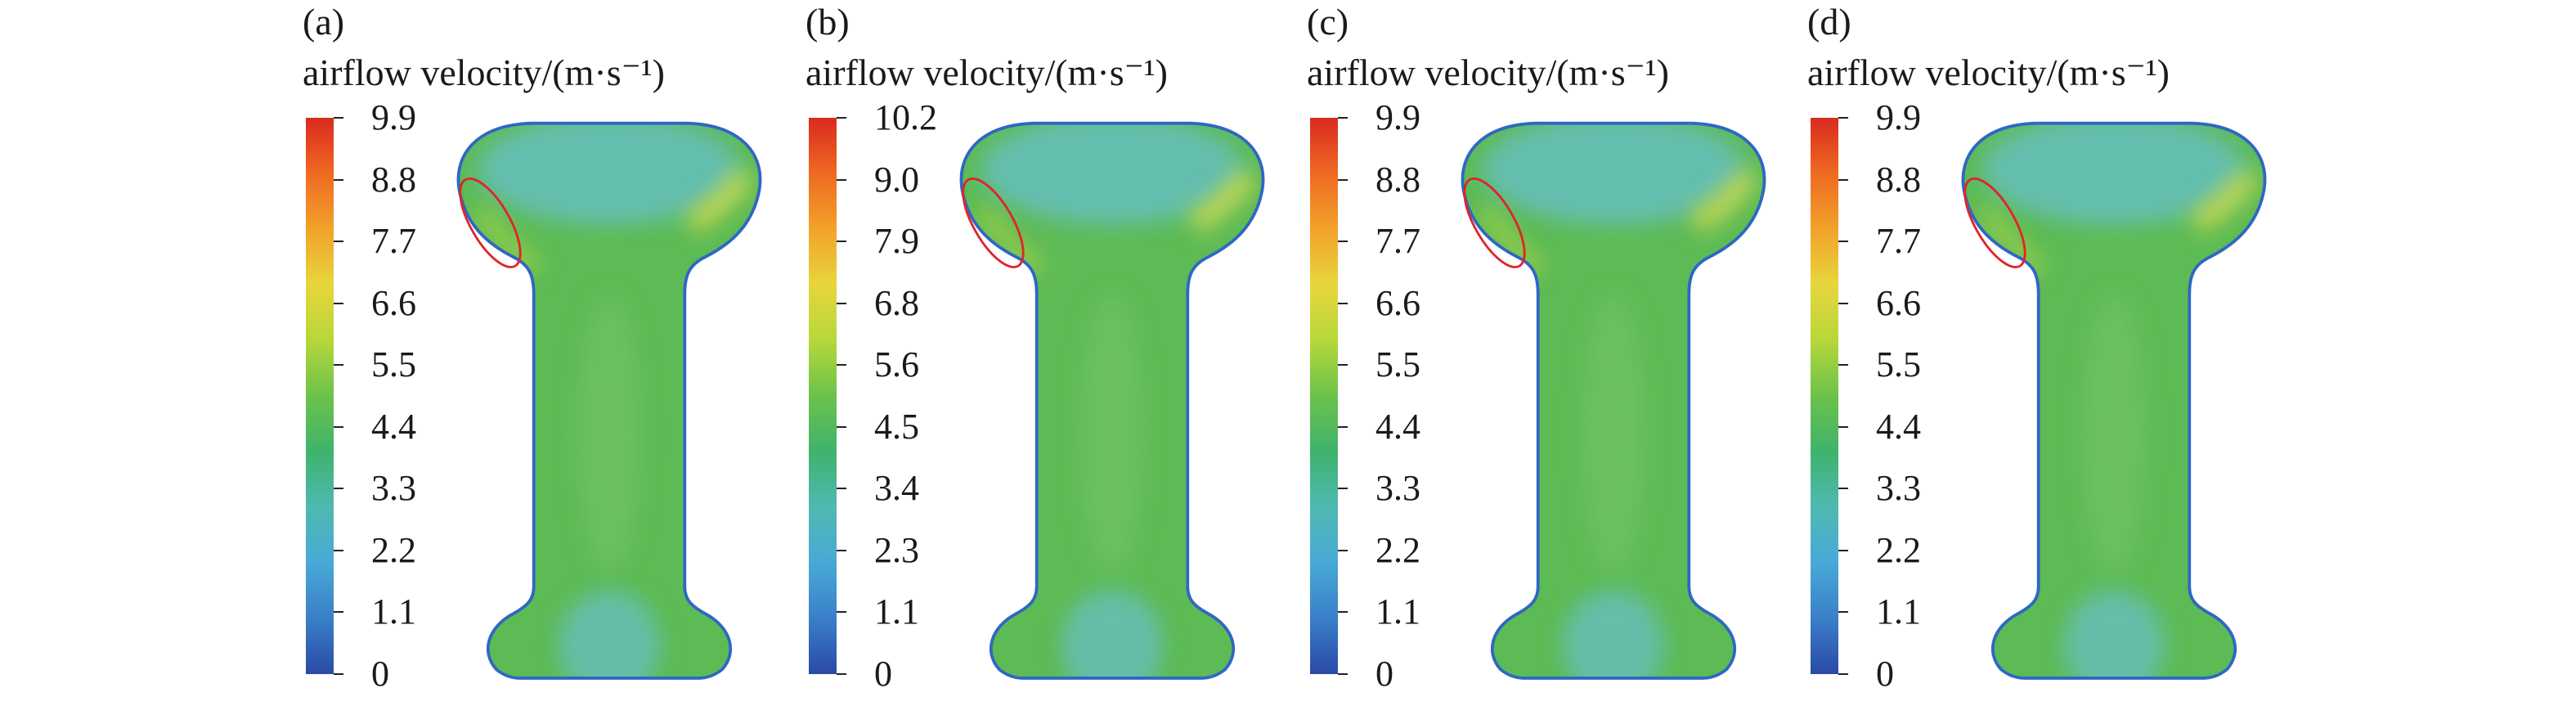  Describe the element at coordinates (897, 427) in the screenshot. I see `tick-label-5: 4.5` at that location.